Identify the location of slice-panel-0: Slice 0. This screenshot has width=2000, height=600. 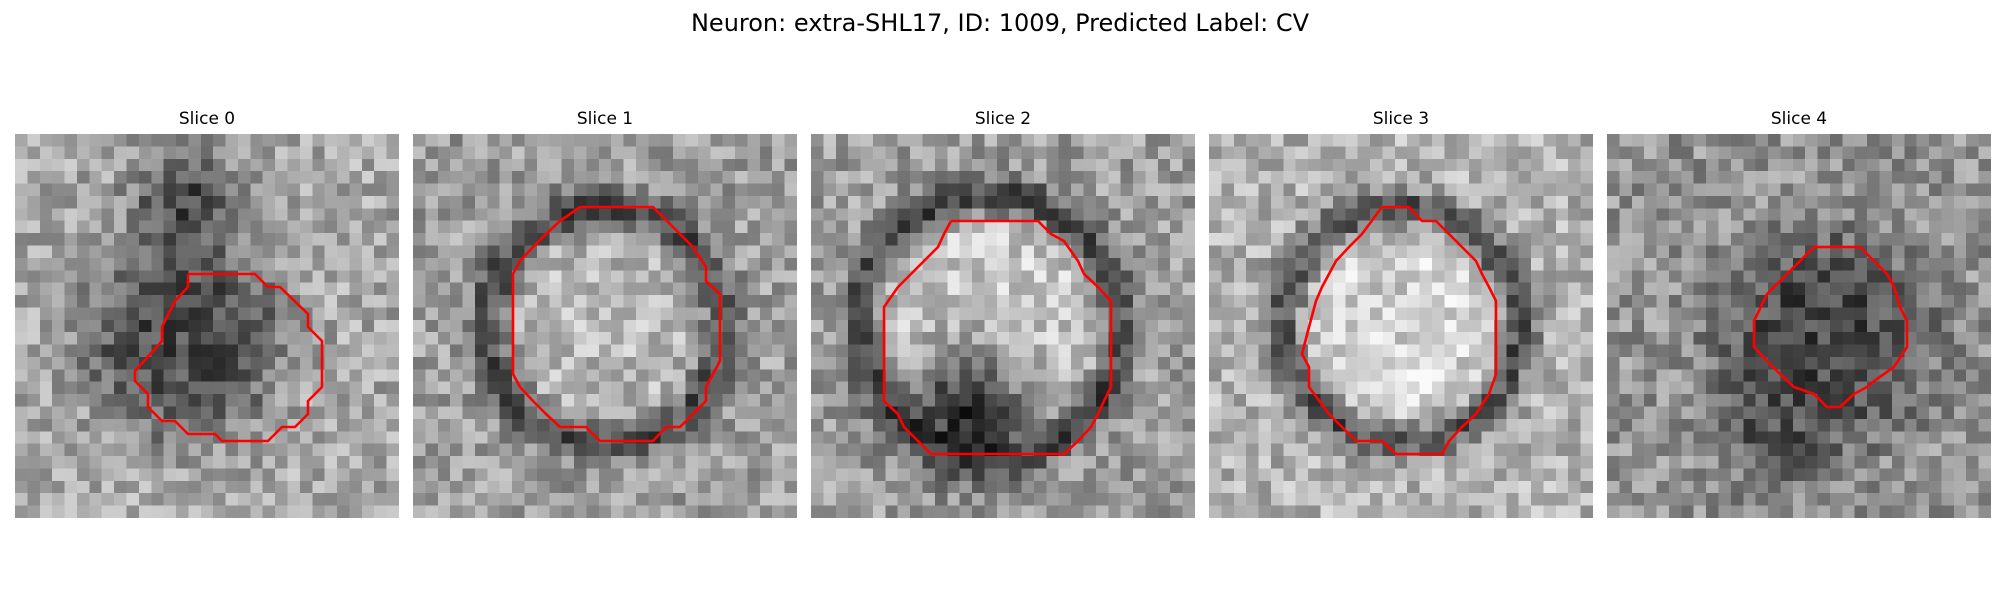
(207, 313).